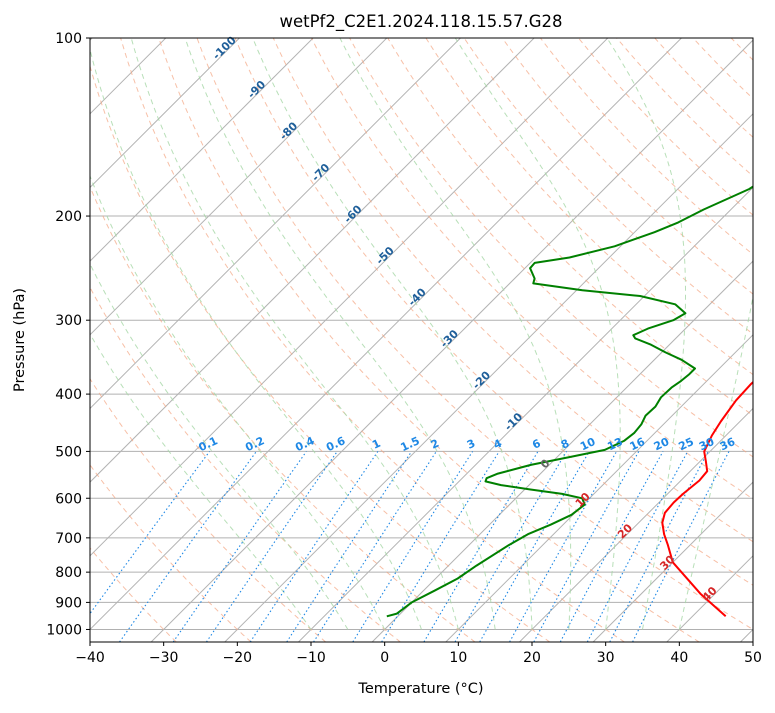 This screenshot has width=775, height=713. Describe the element at coordinates (90, 658) in the screenshot. I see `x-tick-label: −40` at that location.